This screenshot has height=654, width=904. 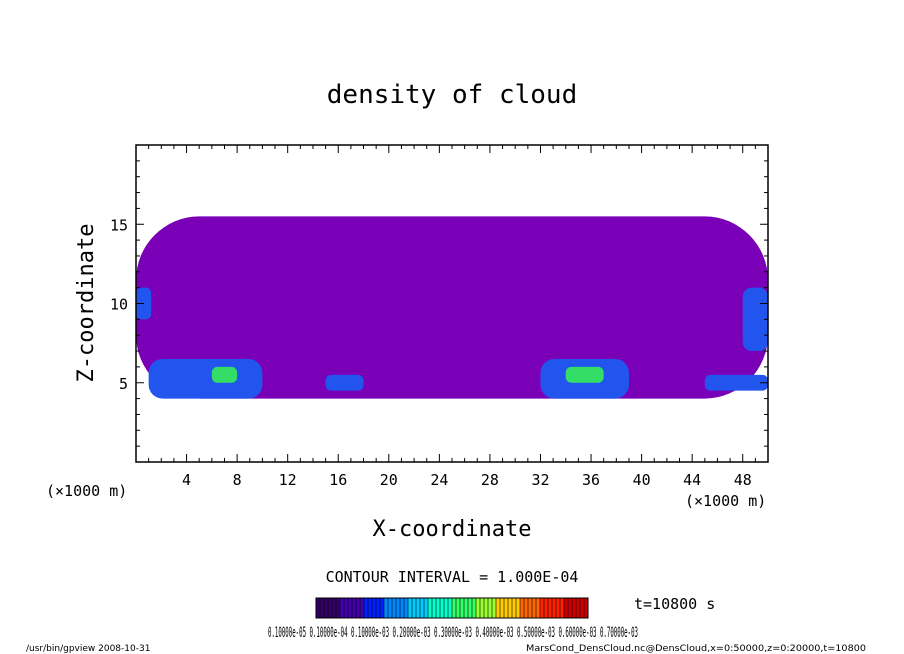 I want to click on contour-interval-label: CONTOUR INTERVAL = 1.000E-04, so click(x=452, y=577).